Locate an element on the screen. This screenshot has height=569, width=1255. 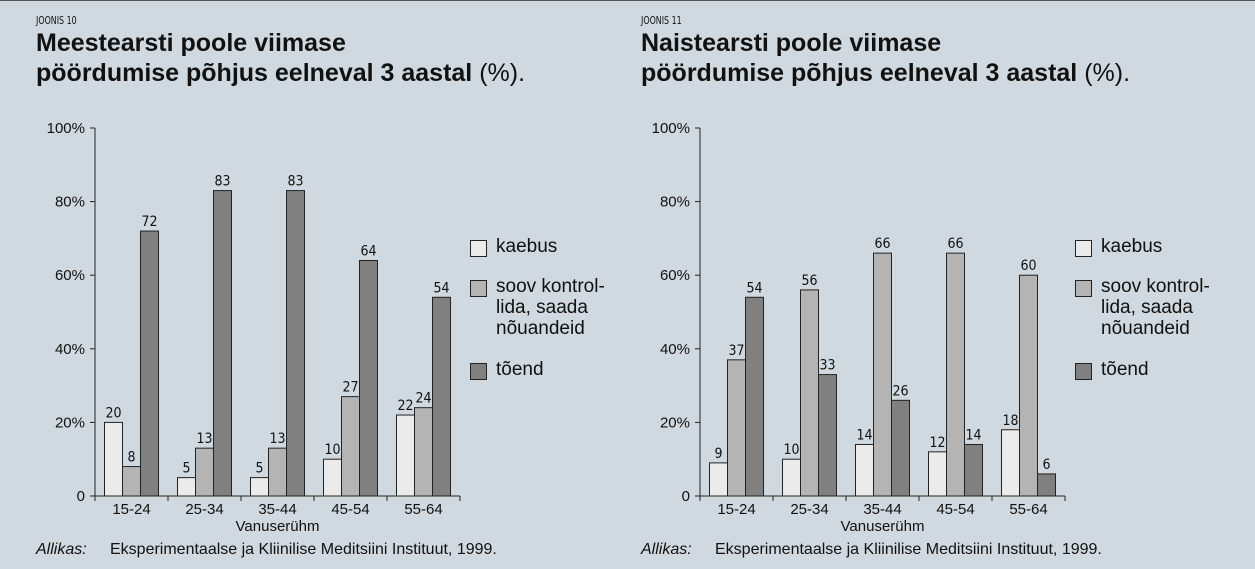
chart-title: Meestearsti poole viimase is located at coordinates (191, 43).